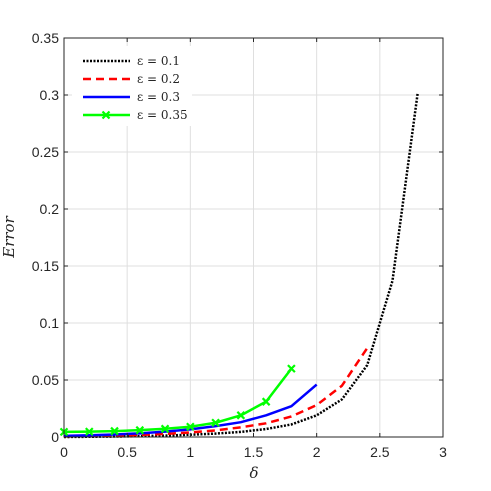  What do you see at coordinates (162, 115) in the screenshot?
I see `legend-label-4: ε = 0.35` at bounding box center [162, 115].